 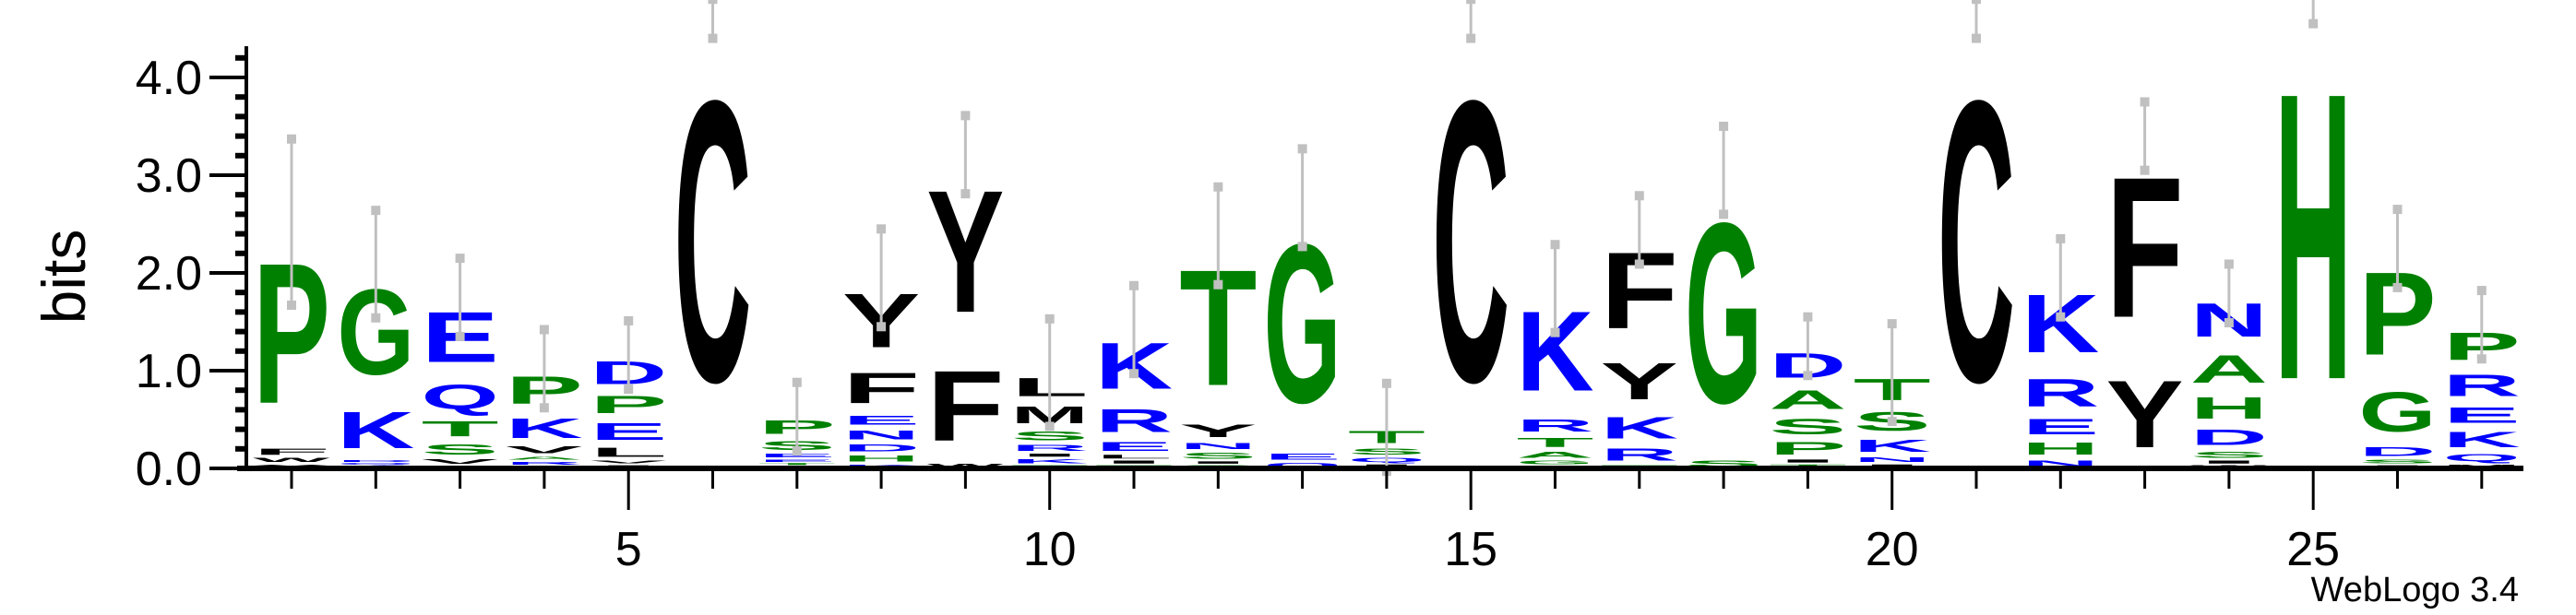 What do you see at coordinates (2415, 590) in the screenshot?
I see `credit-label: WebLogo 3.4` at bounding box center [2415, 590].